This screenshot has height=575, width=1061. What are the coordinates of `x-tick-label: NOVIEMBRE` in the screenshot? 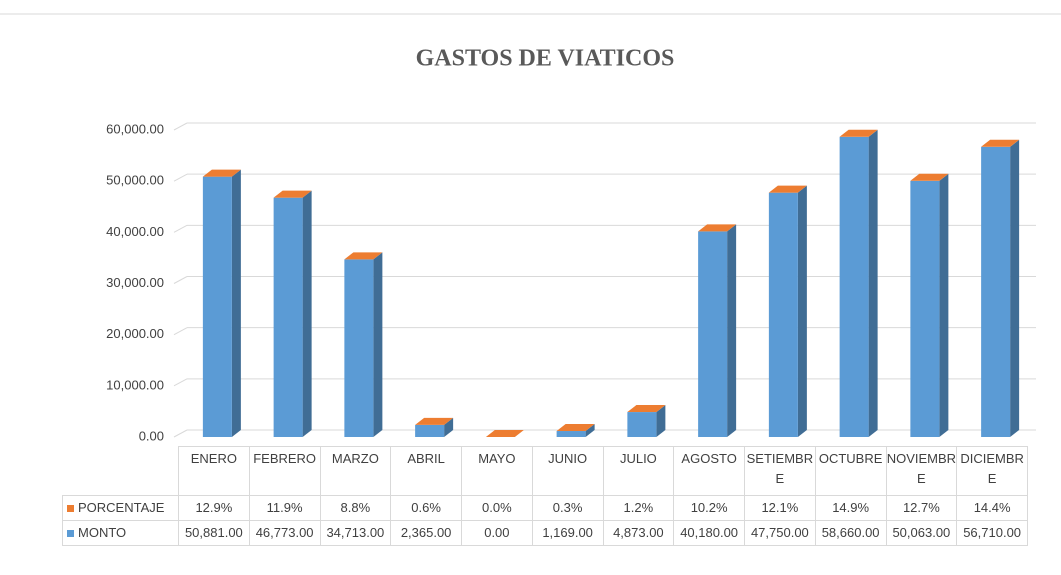 It's located at (921, 471).